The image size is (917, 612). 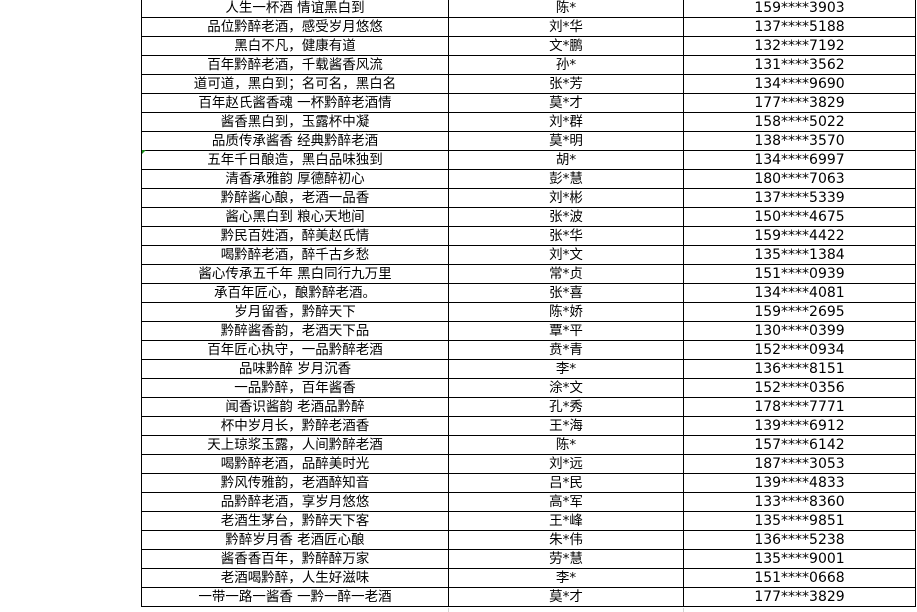 I want to click on phone-cell: 139****6912, so click(x=799, y=426).